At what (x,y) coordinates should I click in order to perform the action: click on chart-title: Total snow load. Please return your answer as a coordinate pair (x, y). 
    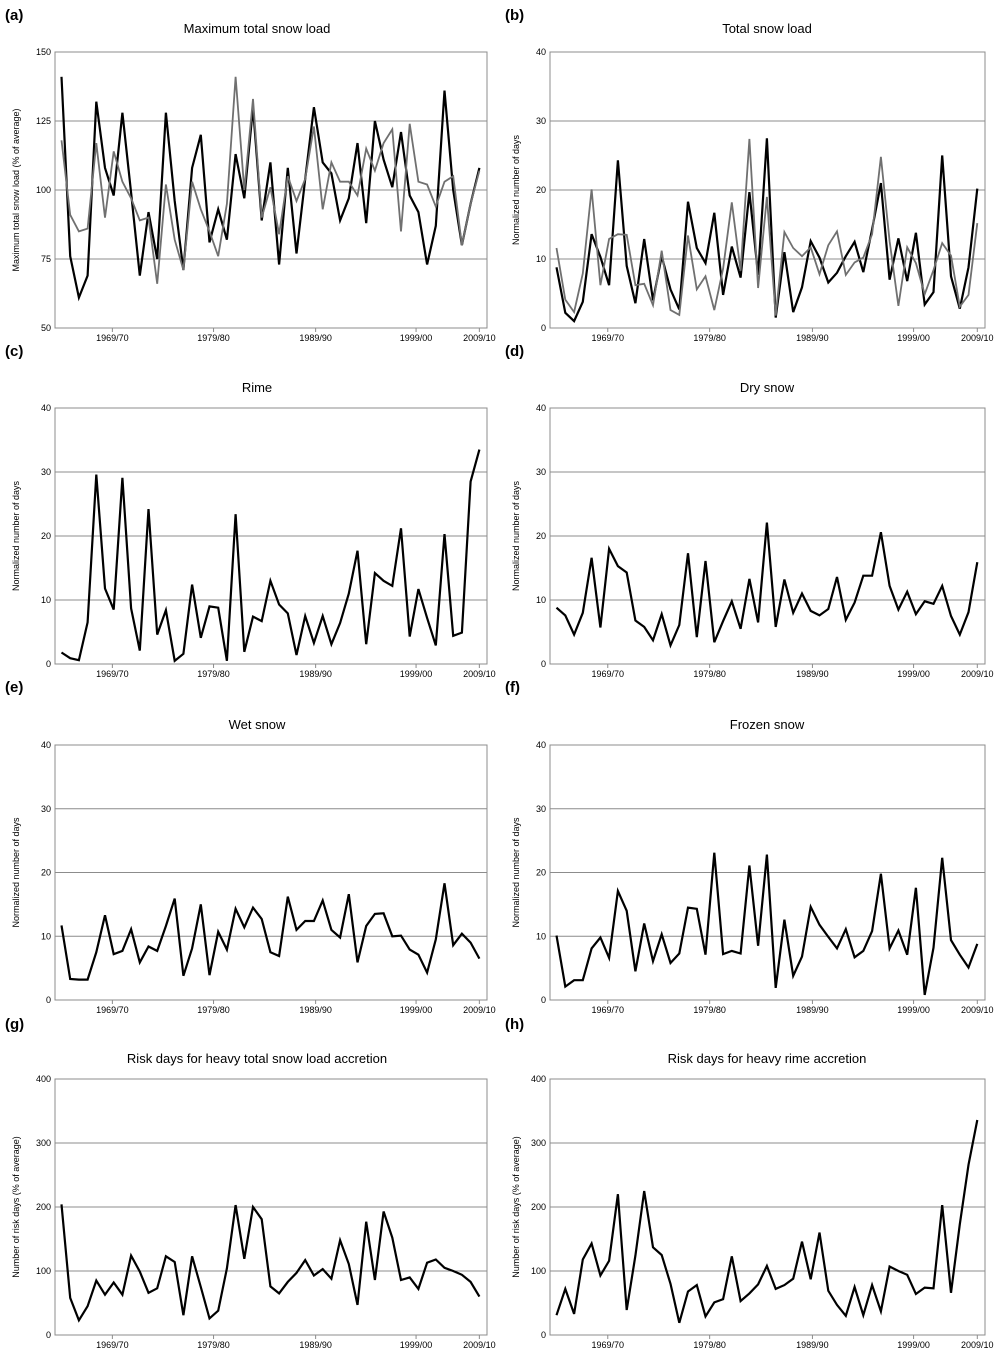
    Looking at the image, I should click on (767, 28).